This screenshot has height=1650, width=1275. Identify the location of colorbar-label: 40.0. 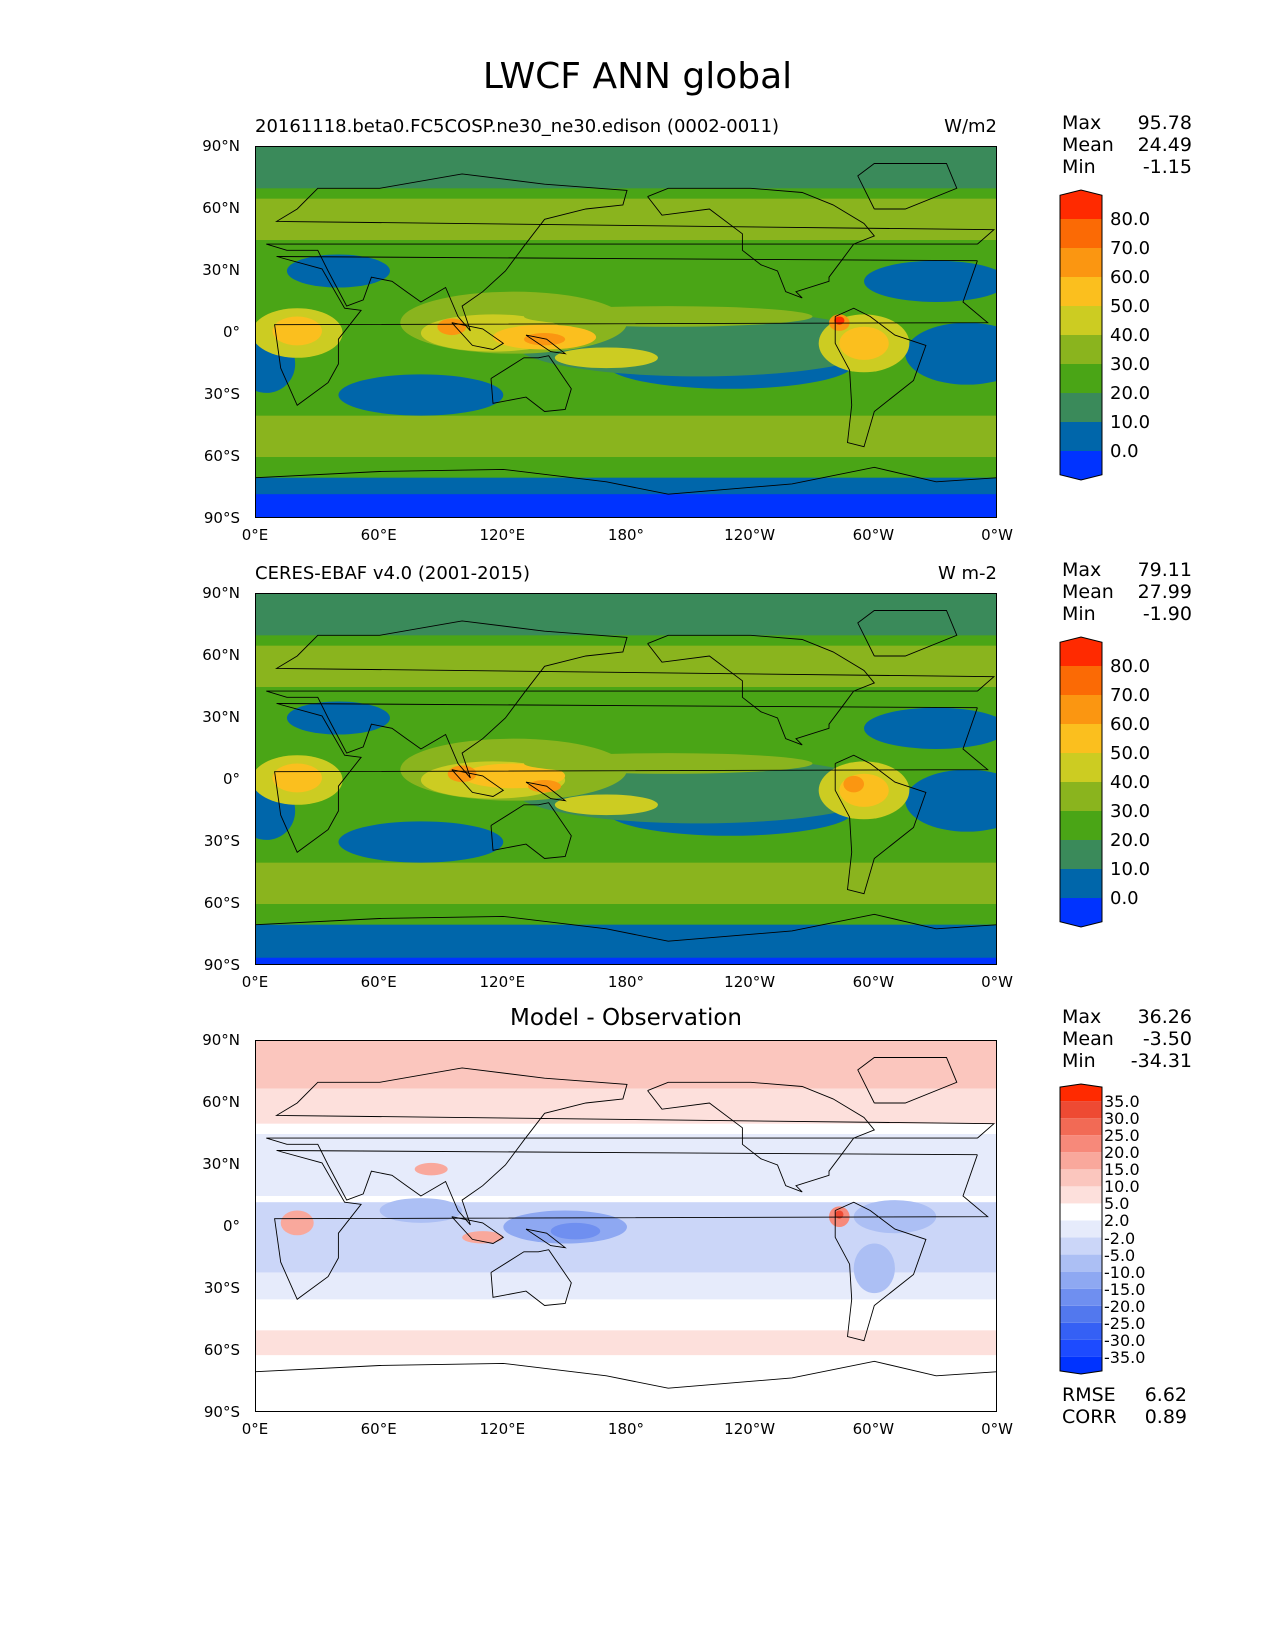
(1130, 782).